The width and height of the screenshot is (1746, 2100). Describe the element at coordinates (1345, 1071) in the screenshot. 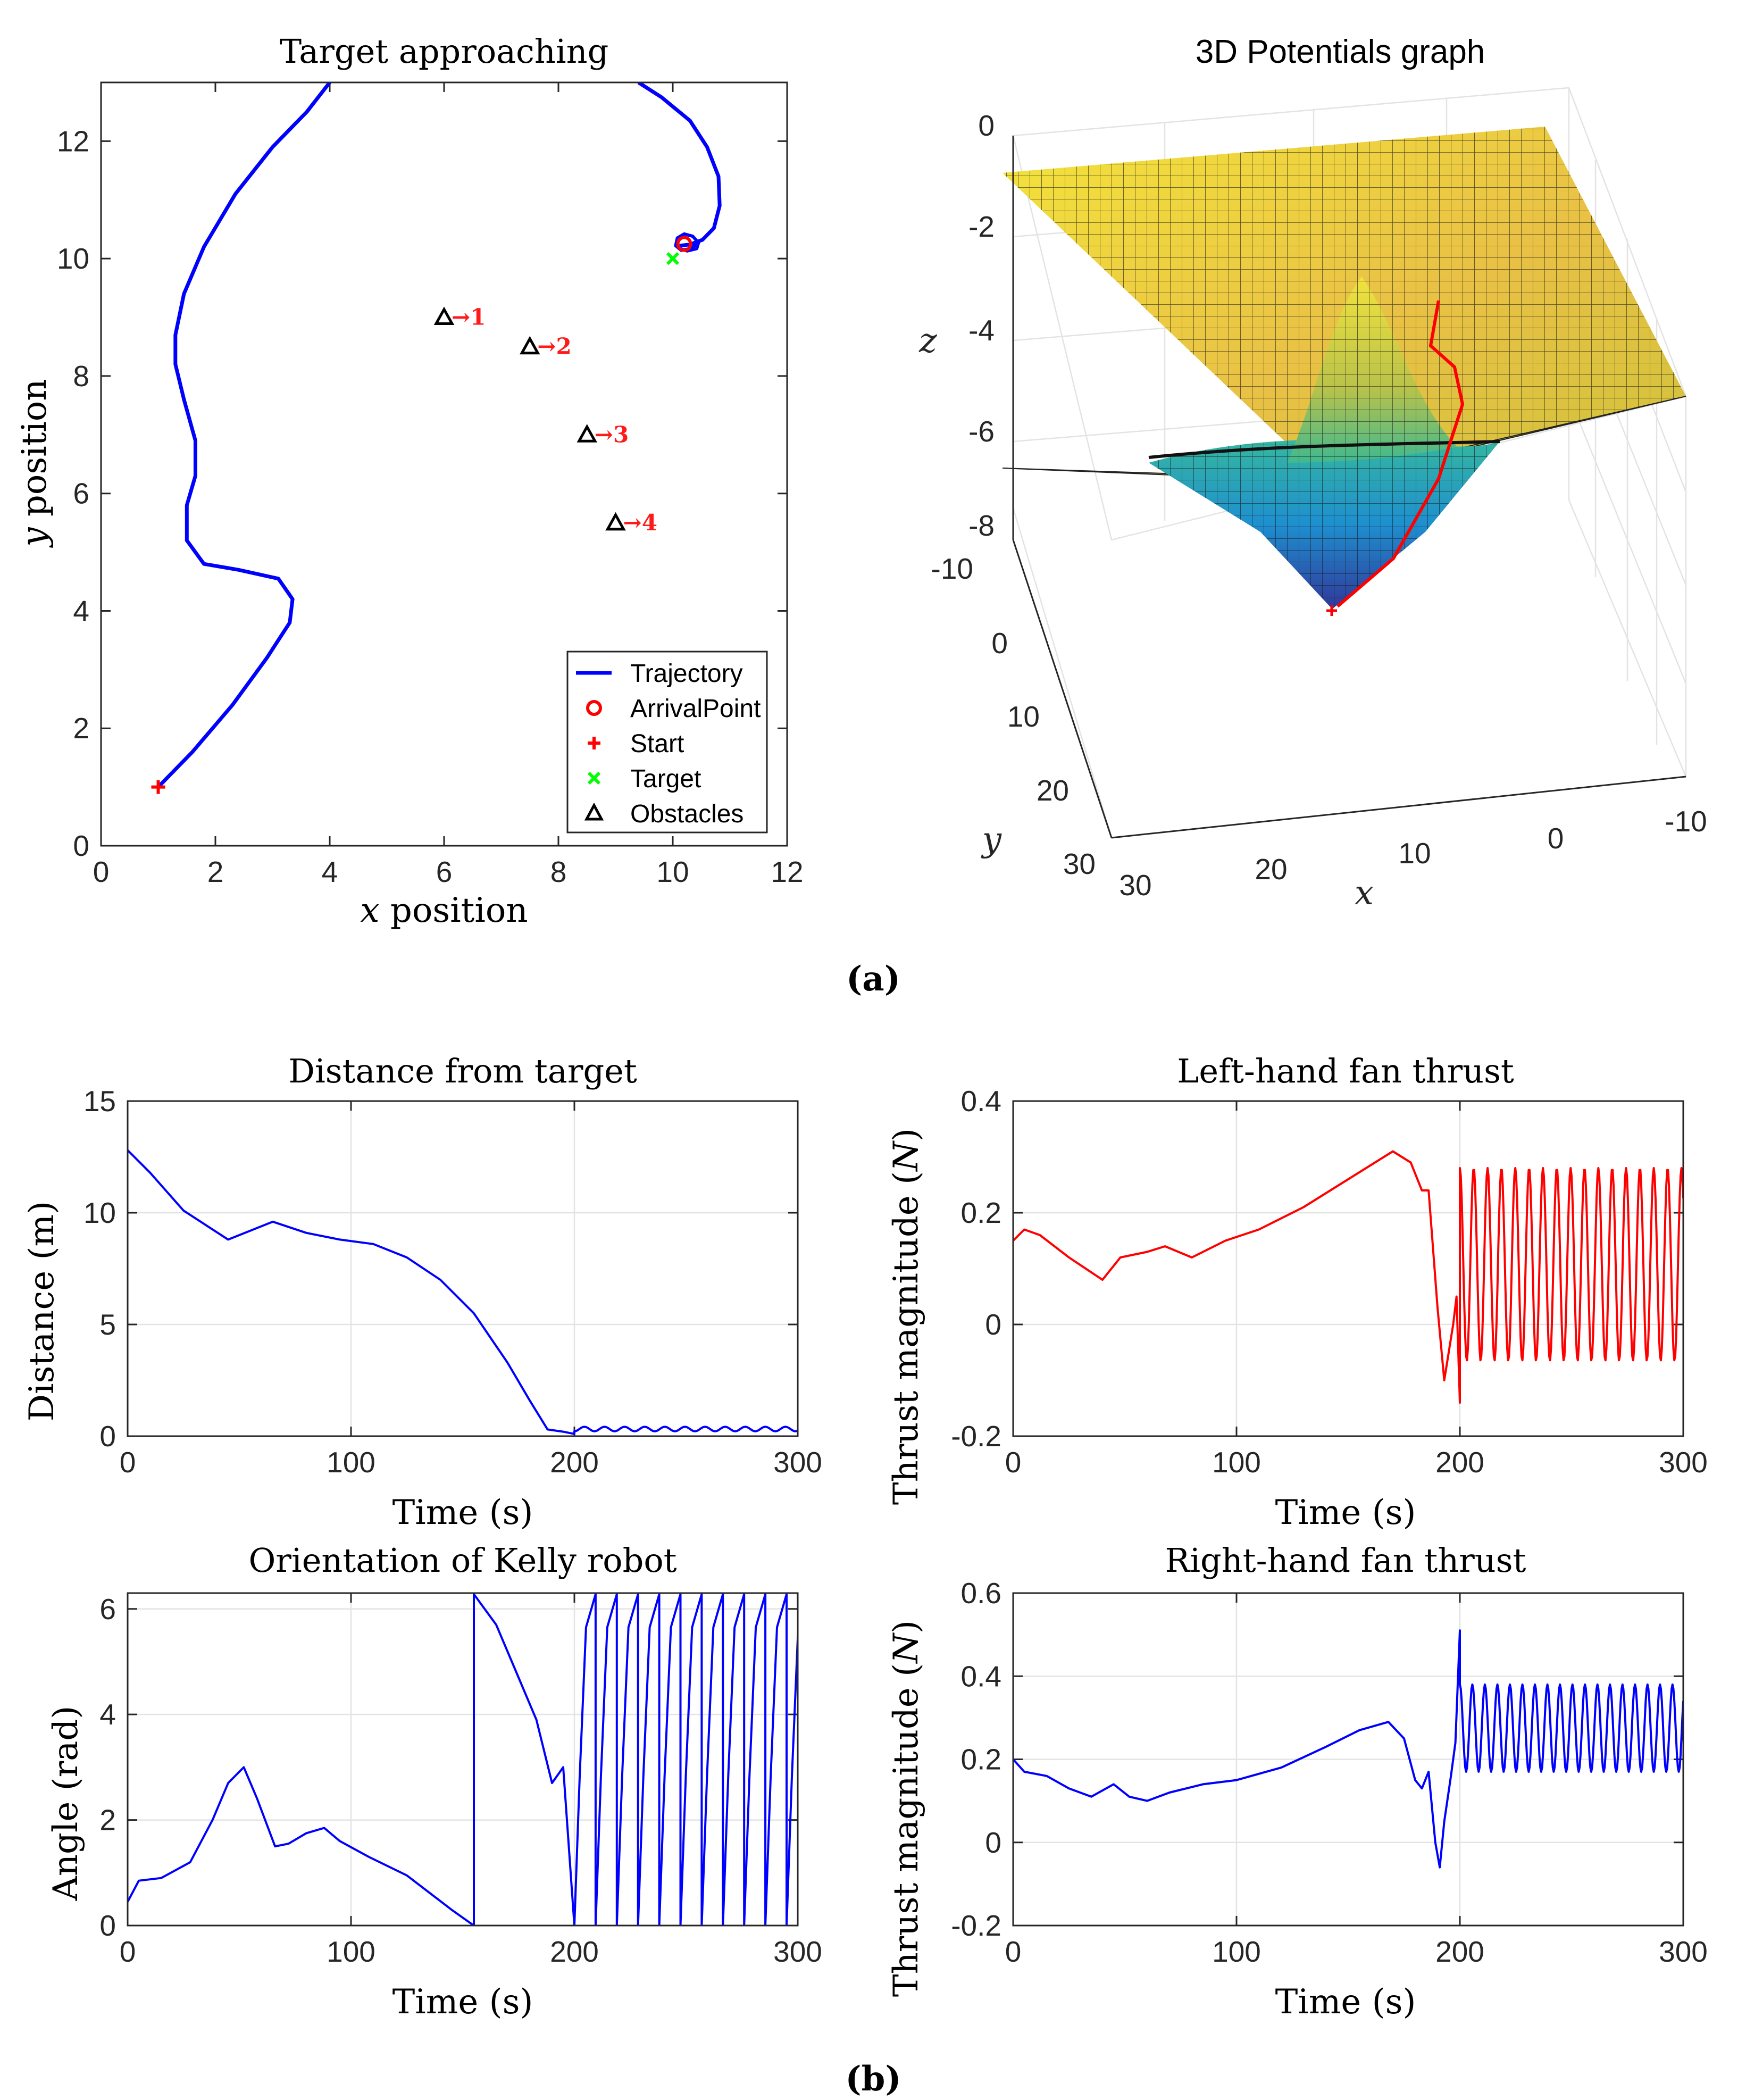

I see `left-thrust-title: Left-hand fan thrust` at that location.